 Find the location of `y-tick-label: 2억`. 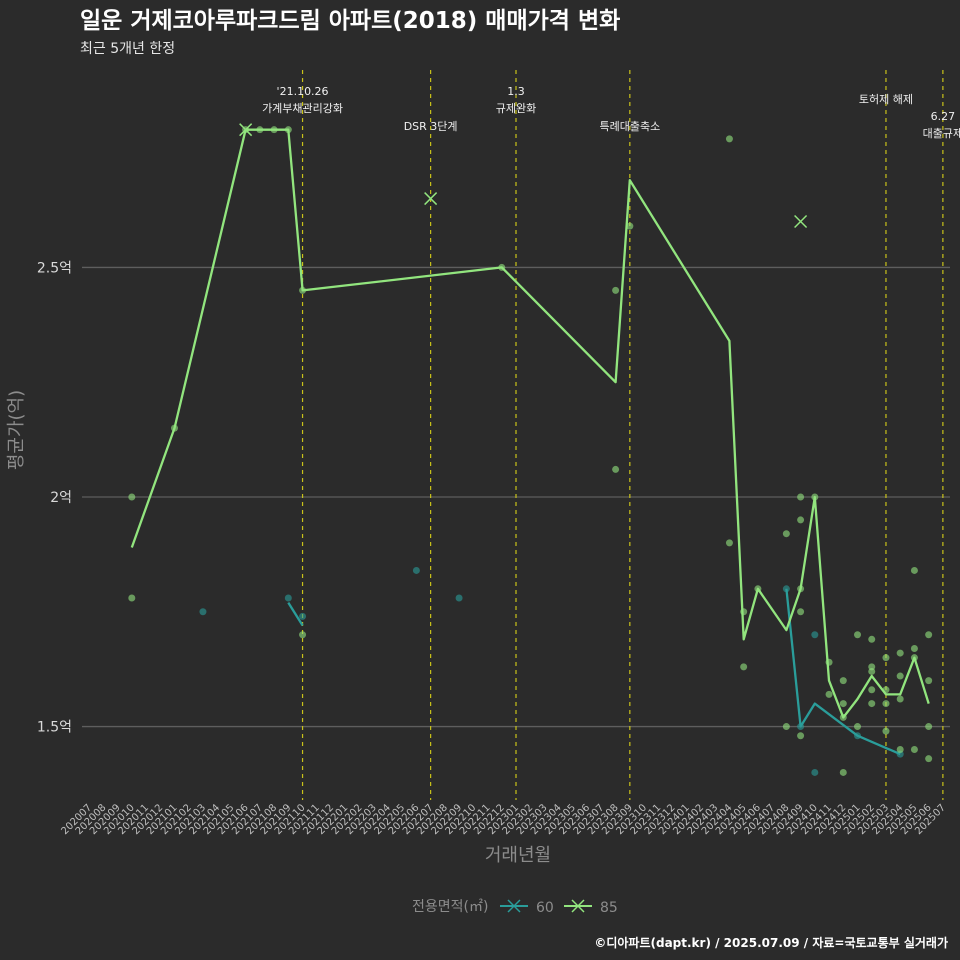

y-tick-label: 2억 is located at coordinates (61, 498).